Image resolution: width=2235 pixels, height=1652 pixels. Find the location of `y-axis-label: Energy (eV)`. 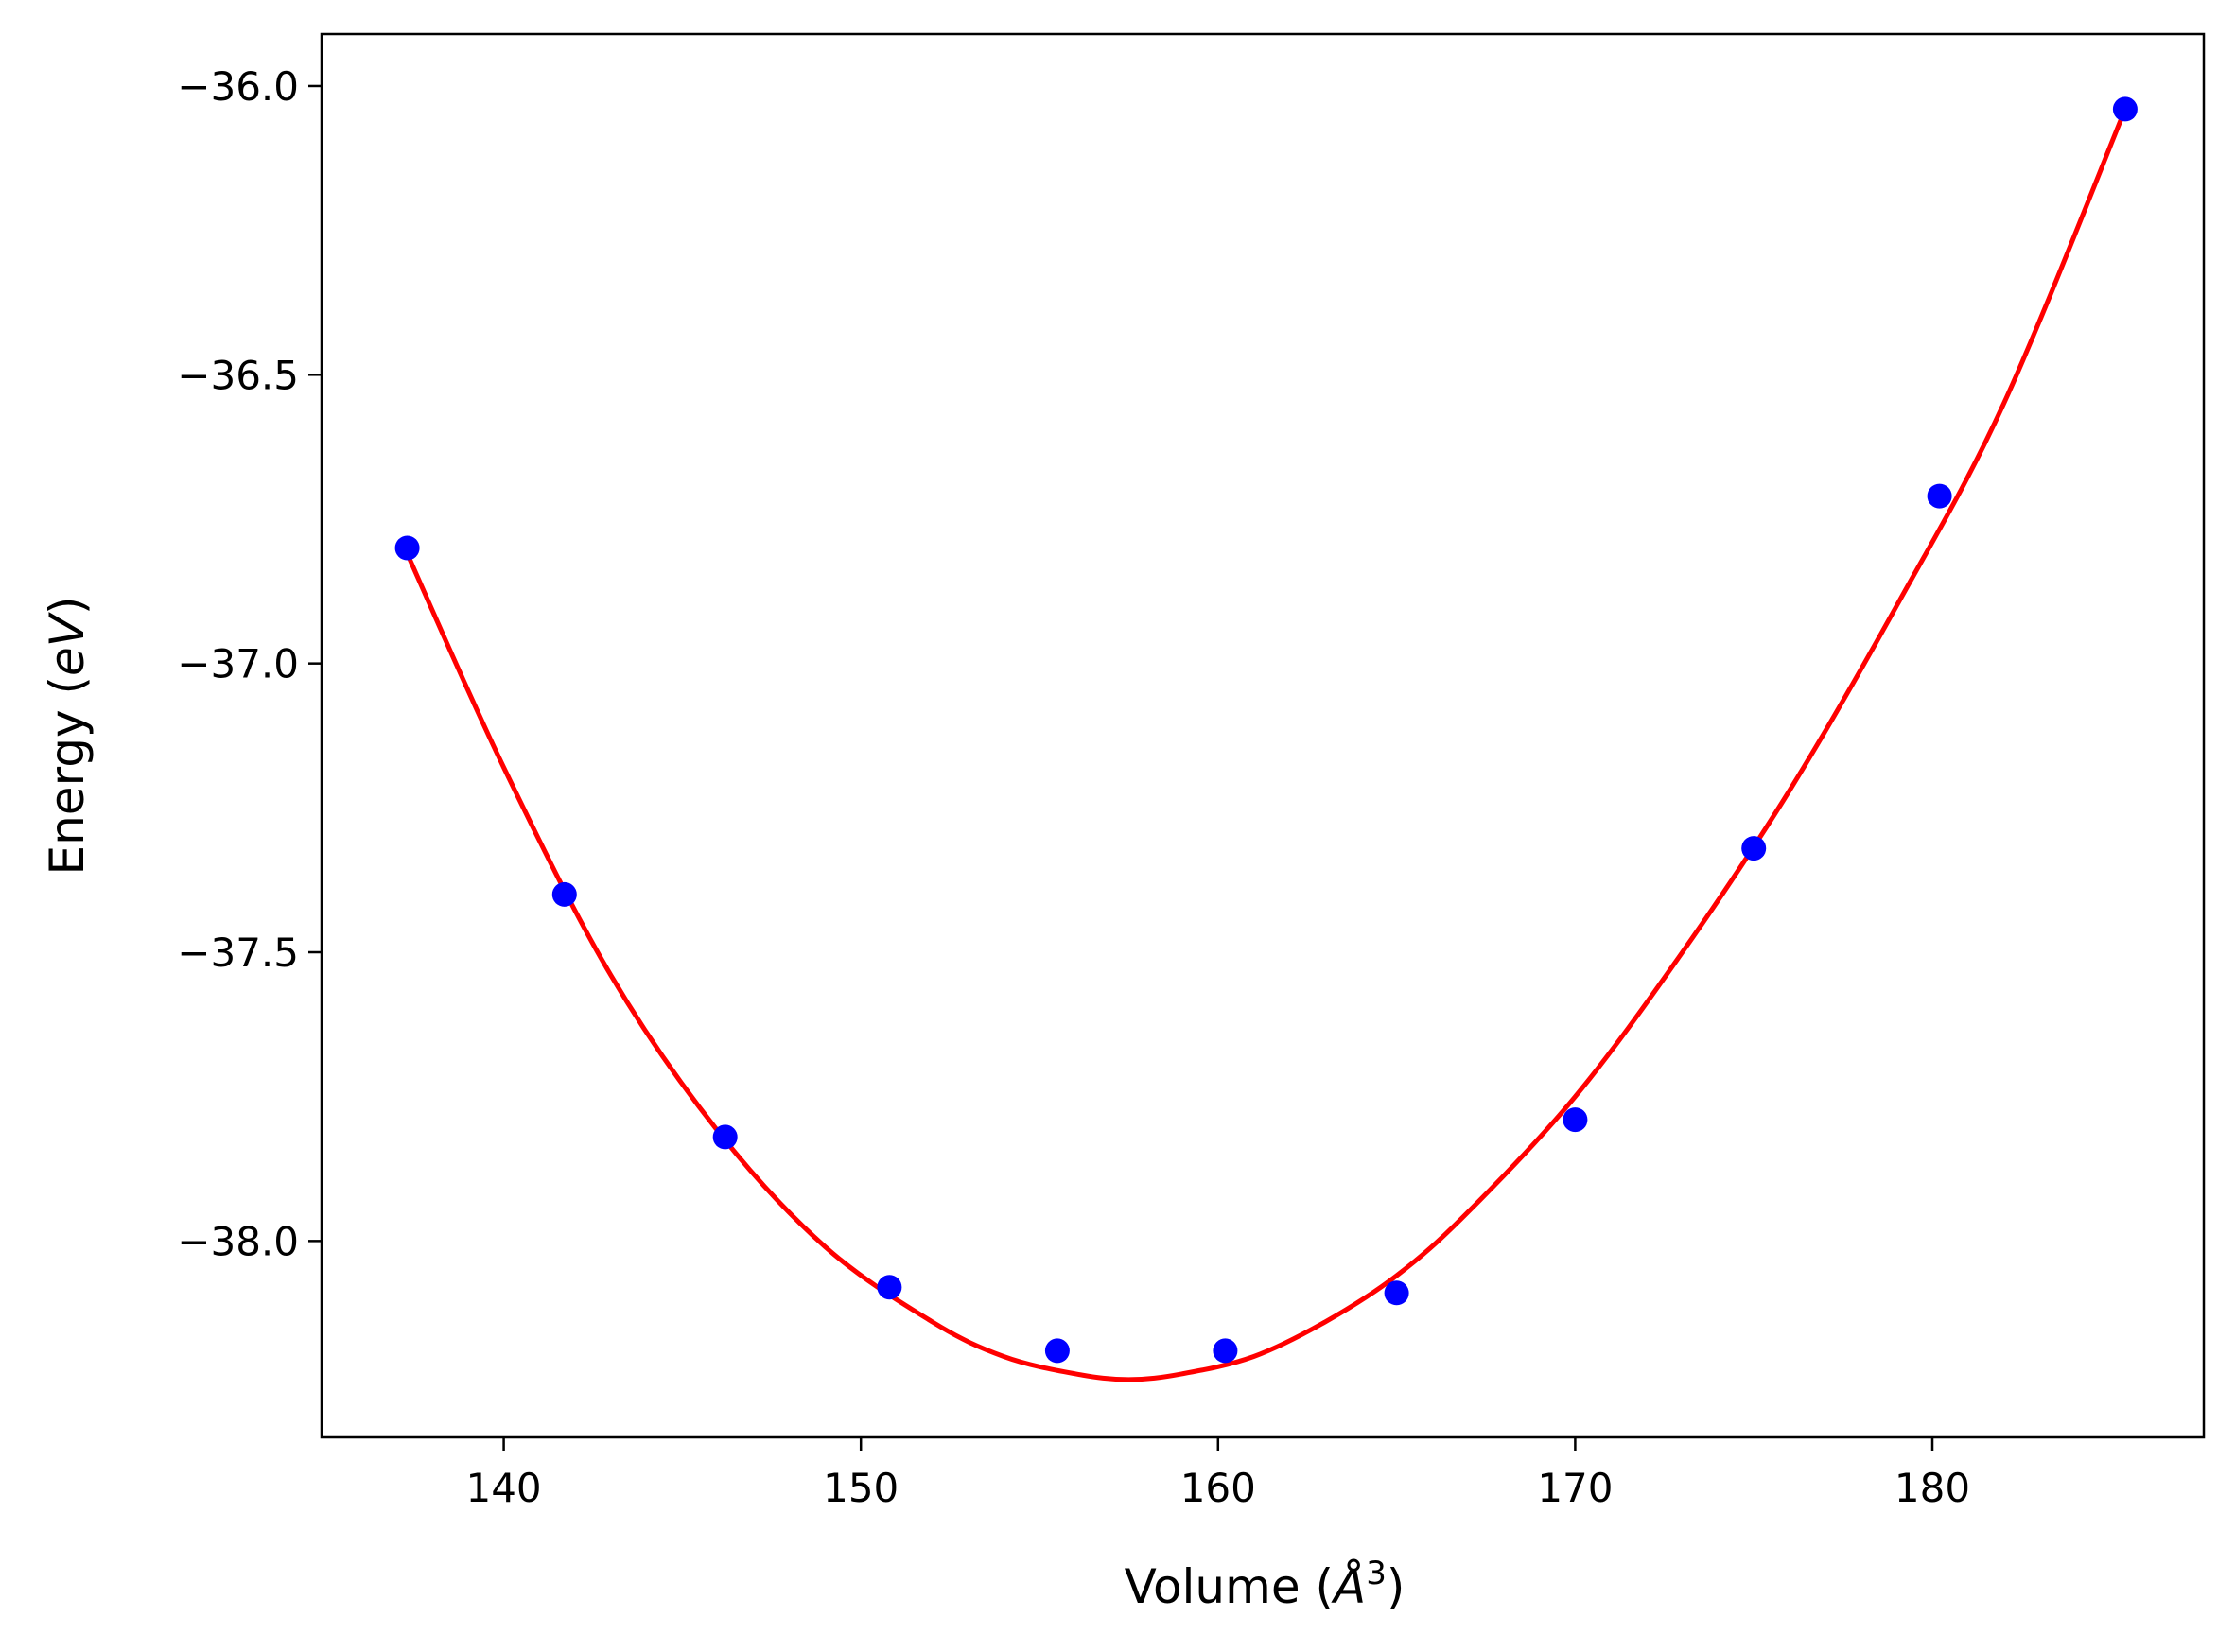

y-axis-label: Energy (eV) is located at coordinates (67, 737).